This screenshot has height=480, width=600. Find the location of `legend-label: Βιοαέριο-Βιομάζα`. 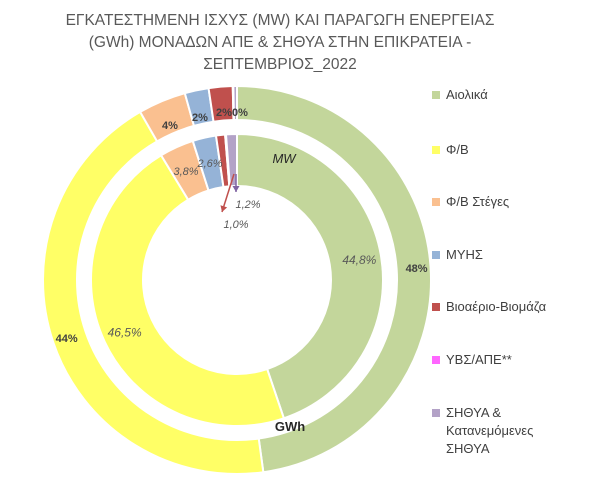

legend-label: Βιοαέριο-Βιομάζα is located at coordinates (496, 306).